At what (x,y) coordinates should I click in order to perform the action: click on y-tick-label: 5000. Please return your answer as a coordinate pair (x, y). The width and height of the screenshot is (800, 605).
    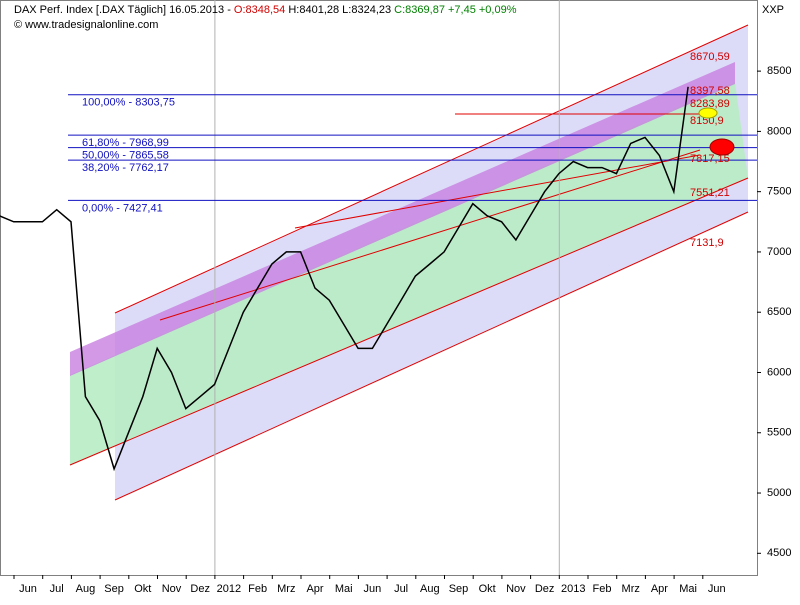
    Looking at the image, I should click on (779, 493).